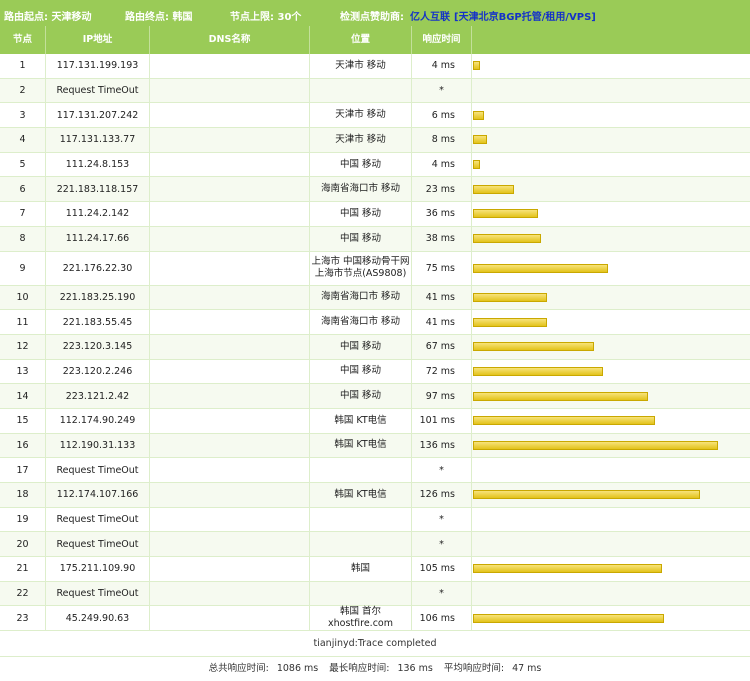  What do you see at coordinates (442, 140) in the screenshot?
I see `response-time: 8 ms` at bounding box center [442, 140].